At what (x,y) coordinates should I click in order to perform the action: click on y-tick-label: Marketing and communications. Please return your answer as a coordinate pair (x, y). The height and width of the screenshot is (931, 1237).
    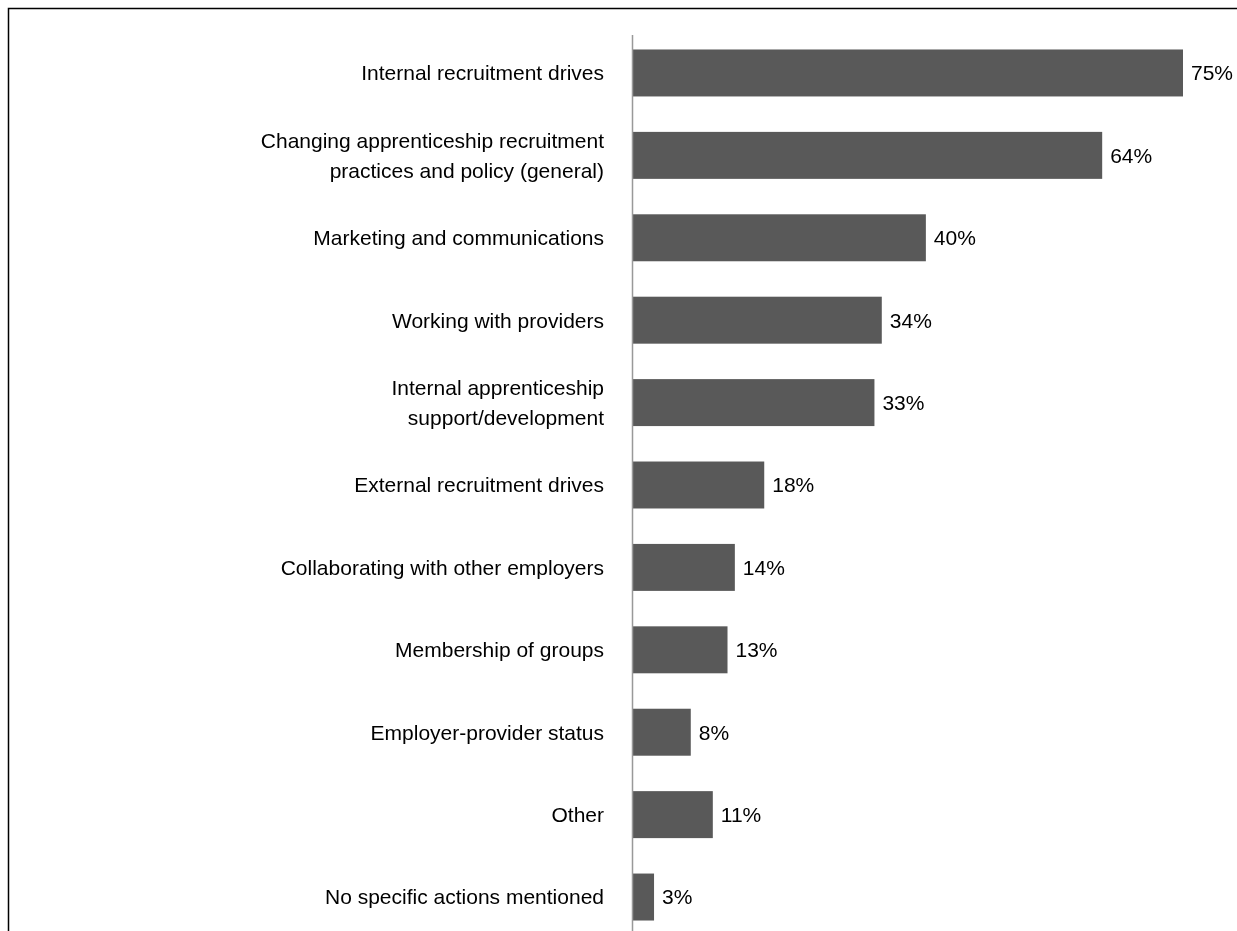
    Looking at the image, I should click on (458, 238).